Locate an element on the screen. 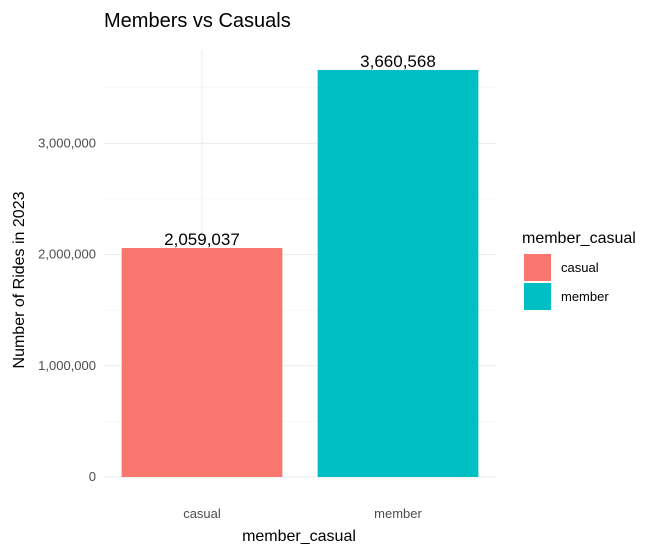 The width and height of the screenshot is (668, 553). x-axis-ticks: casual member is located at coordinates (302, 513).